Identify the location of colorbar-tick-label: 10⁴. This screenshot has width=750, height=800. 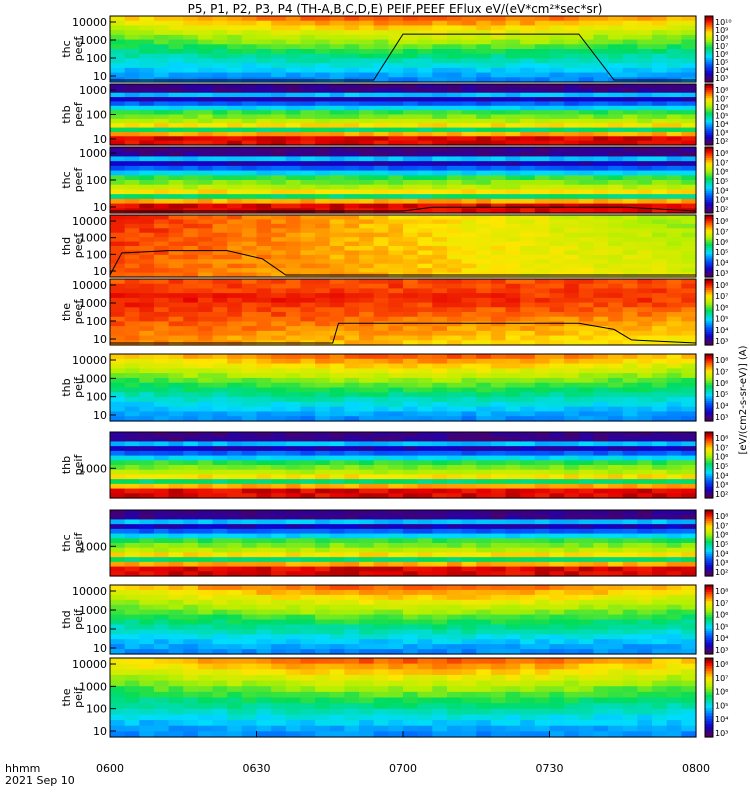
(721, 475).